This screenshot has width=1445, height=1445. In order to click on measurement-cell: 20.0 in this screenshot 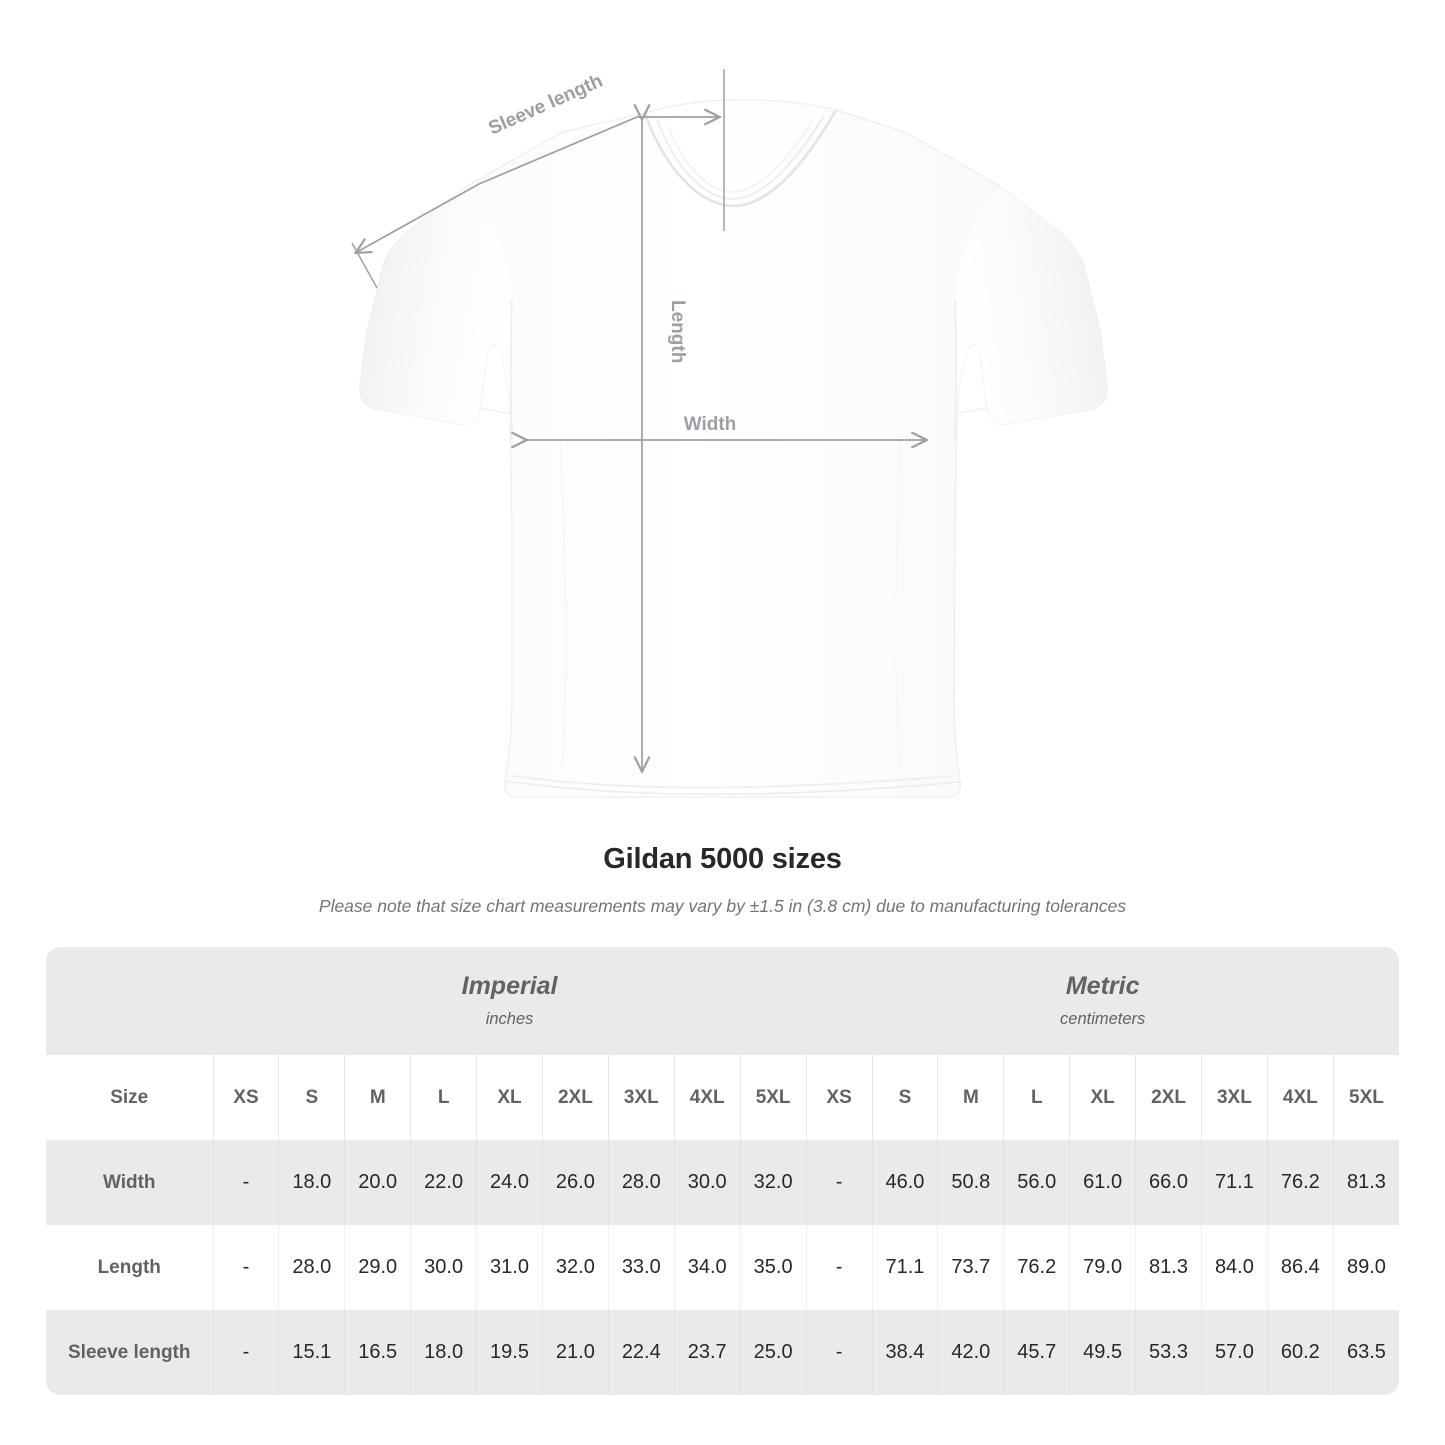, I will do `click(377, 1182)`.